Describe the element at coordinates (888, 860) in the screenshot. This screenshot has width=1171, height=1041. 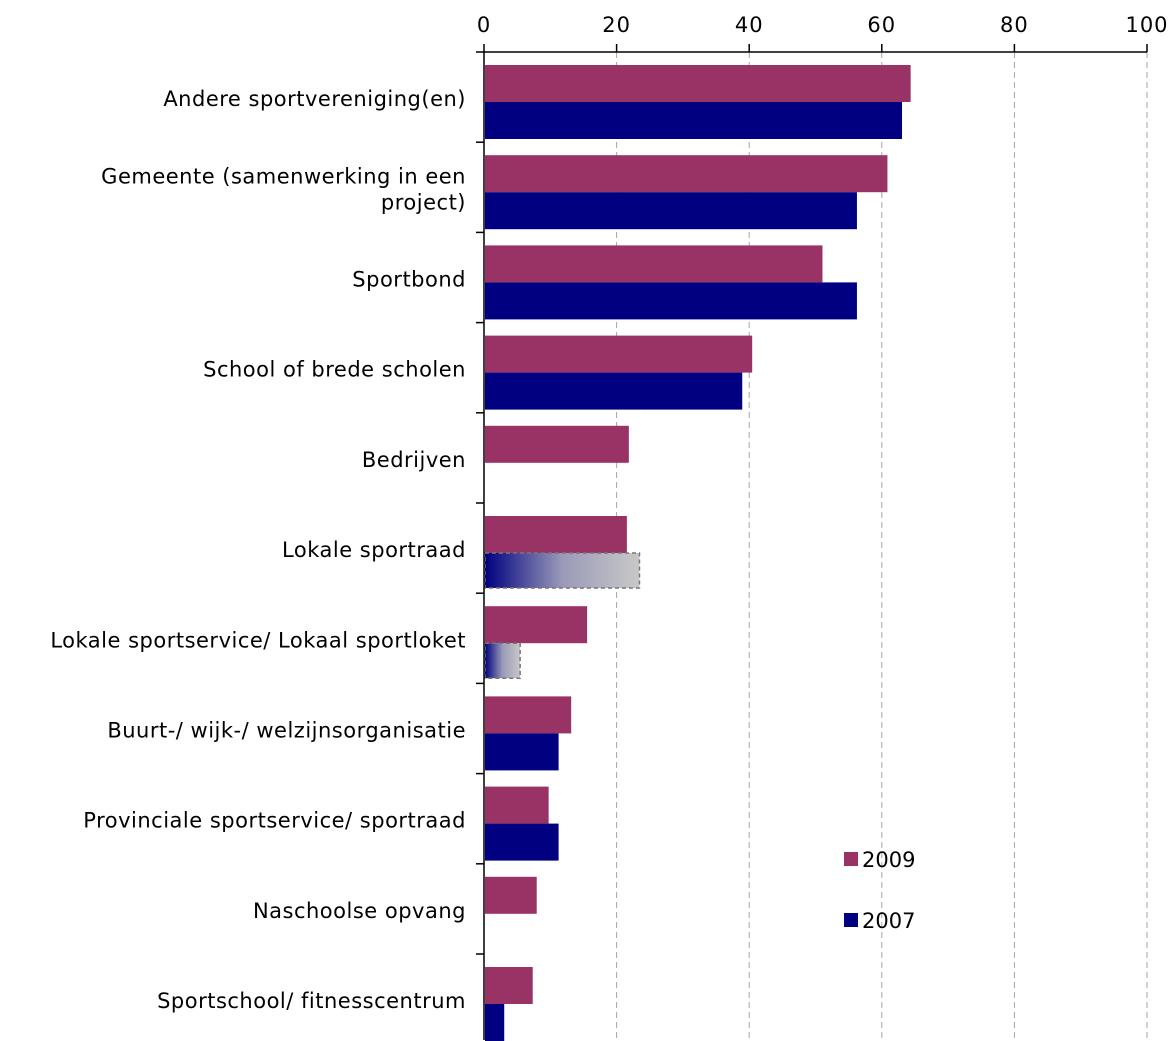
I see `legend-label-2009: 2009` at that location.